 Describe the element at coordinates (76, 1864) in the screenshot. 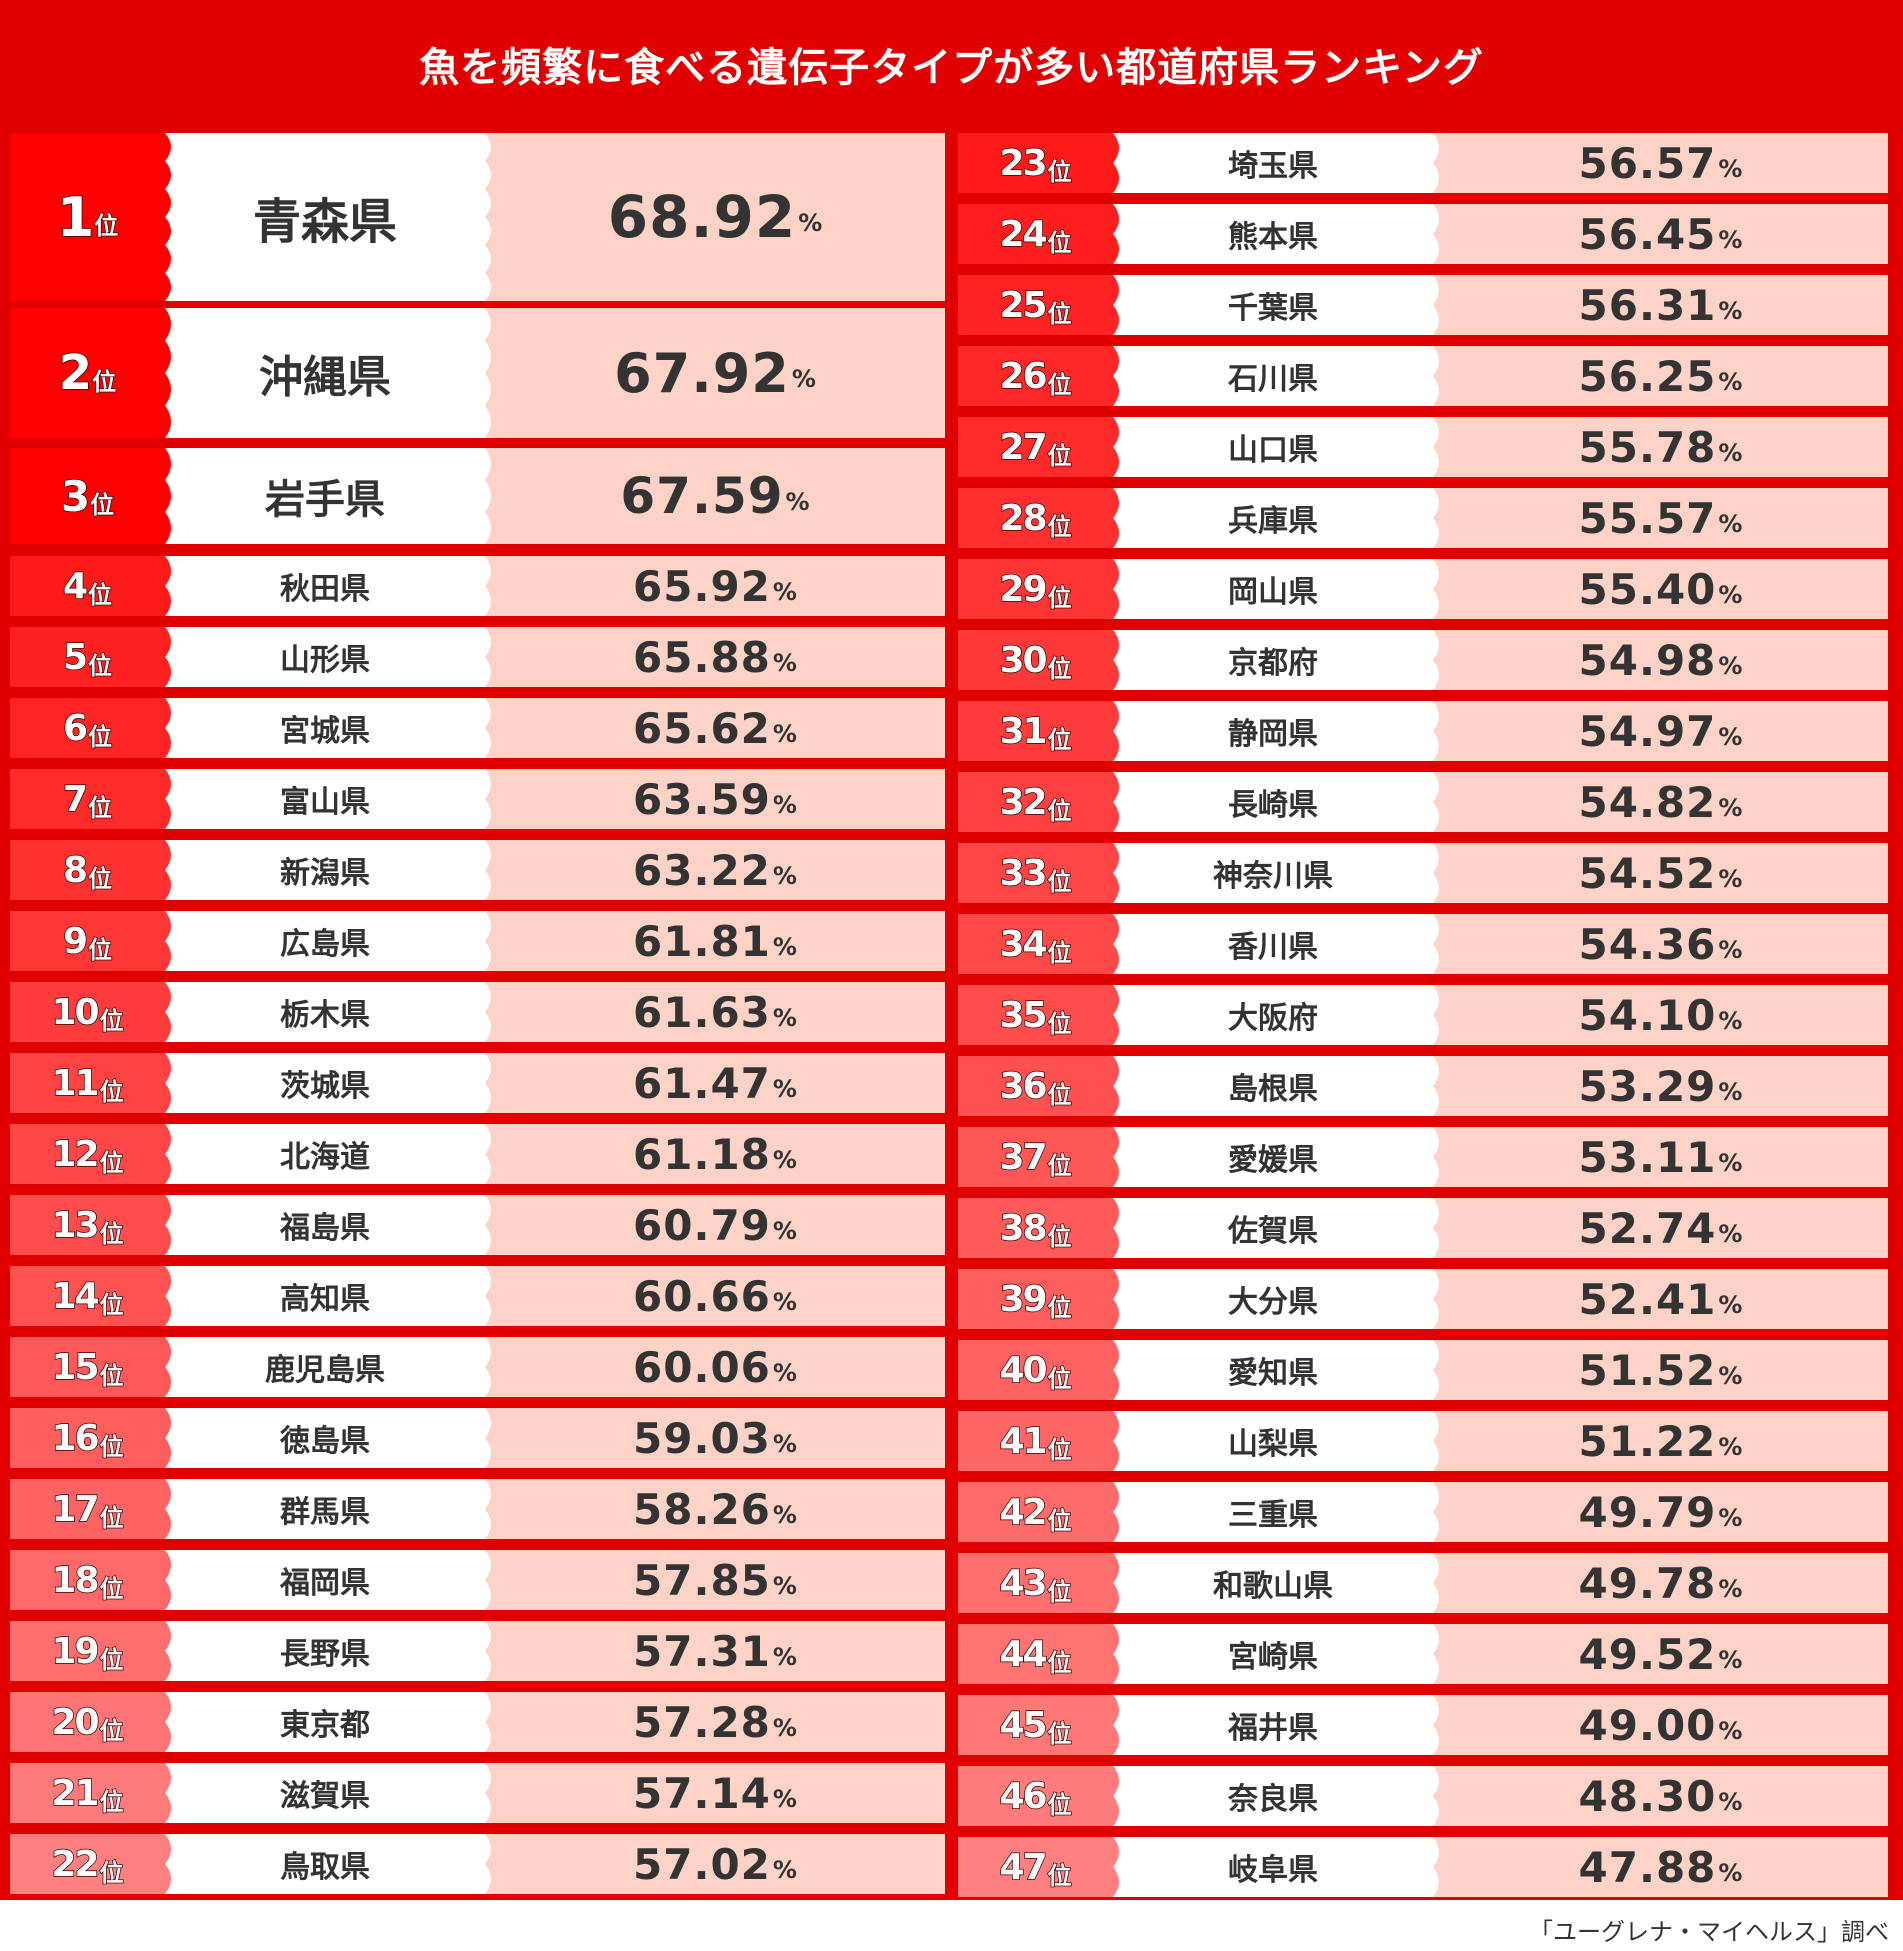

I see `rank-number: 22` at that location.